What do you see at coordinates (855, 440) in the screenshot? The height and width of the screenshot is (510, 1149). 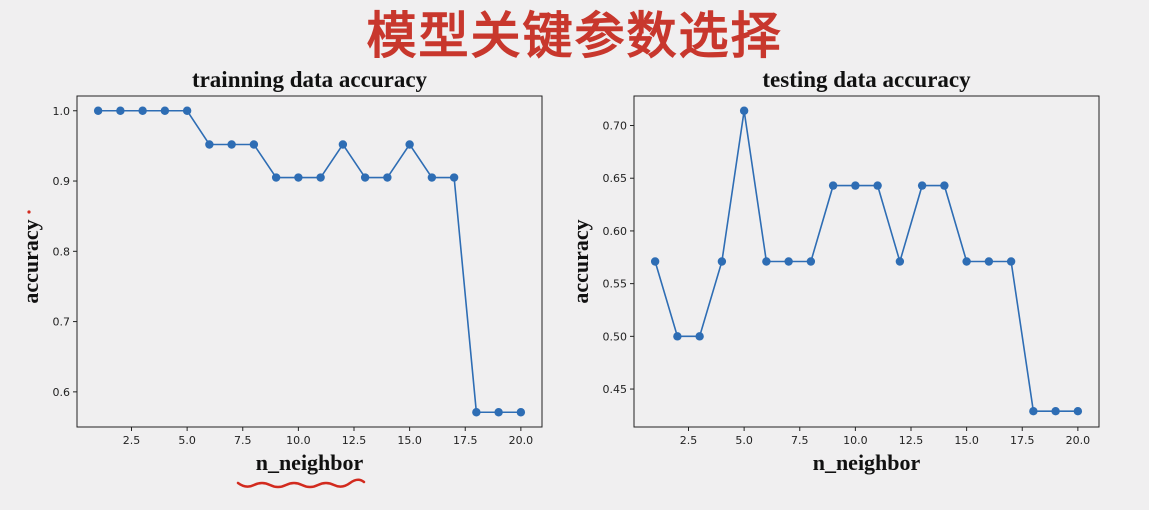 I see `chart2-xtick-label: 10.0` at bounding box center [855, 440].